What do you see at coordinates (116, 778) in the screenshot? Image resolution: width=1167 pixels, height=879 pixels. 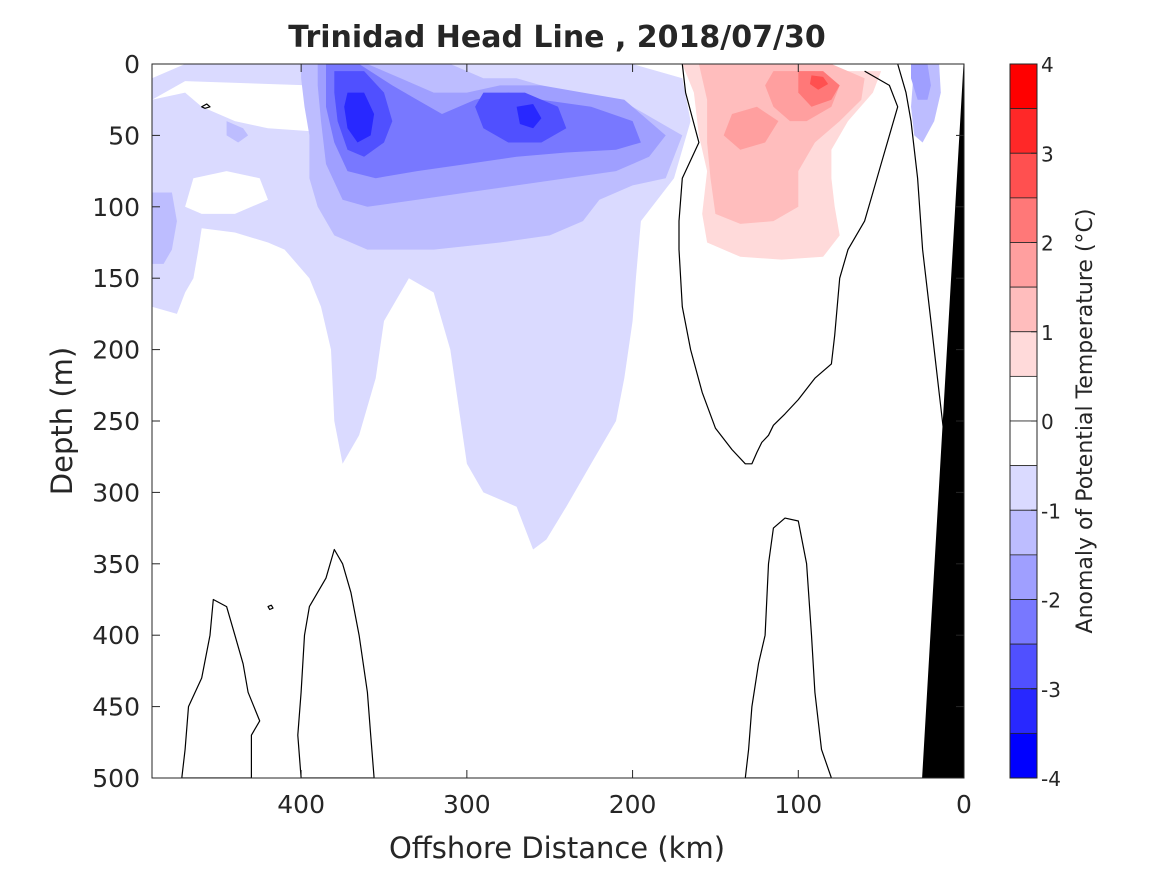 I see `y-tick-label: 500` at bounding box center [116, 778].